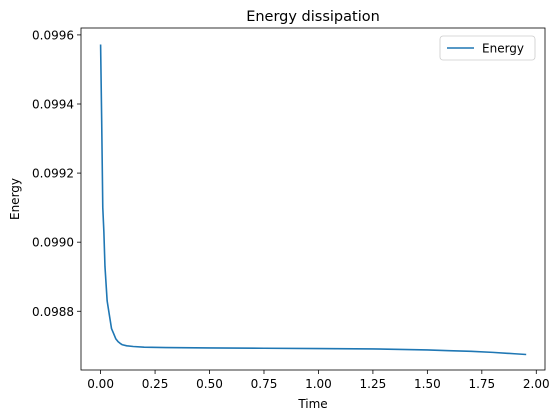 The height and width of the screenshot is (420, 555). Describe the element at coordinates (53, 243) in the screenshot. I see `y-tick-label: 0.0990` at that location.